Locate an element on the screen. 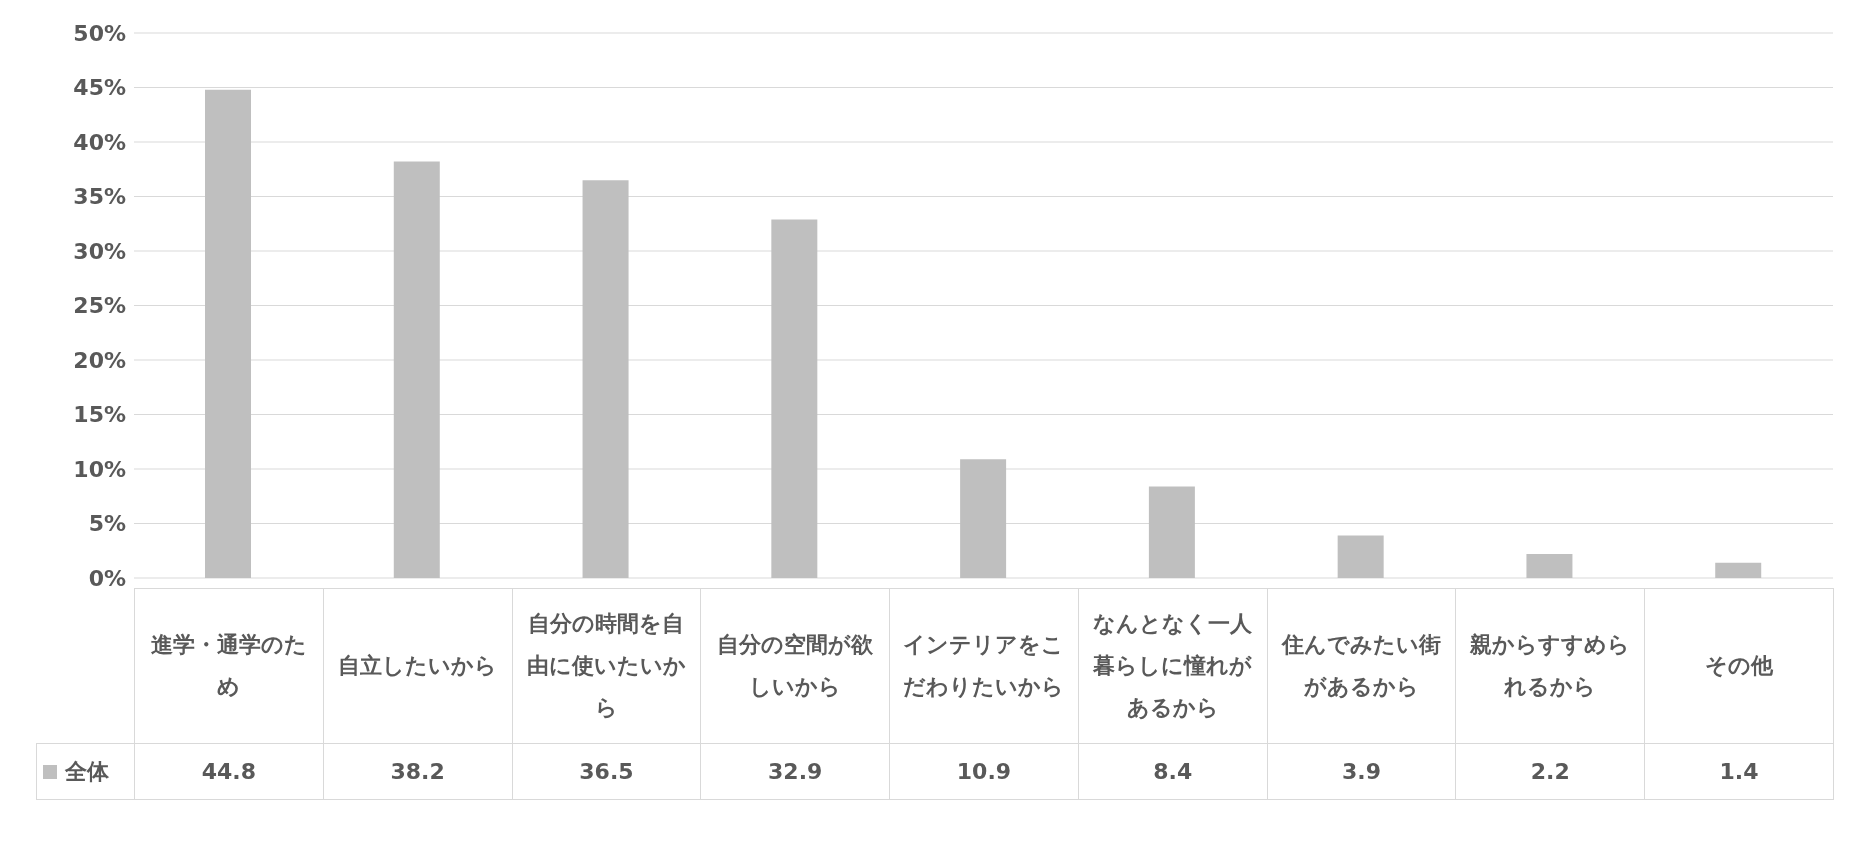 This screenshot has width=1857, height=846. data-label: 8.4 is located at coordinates (1173, 771).